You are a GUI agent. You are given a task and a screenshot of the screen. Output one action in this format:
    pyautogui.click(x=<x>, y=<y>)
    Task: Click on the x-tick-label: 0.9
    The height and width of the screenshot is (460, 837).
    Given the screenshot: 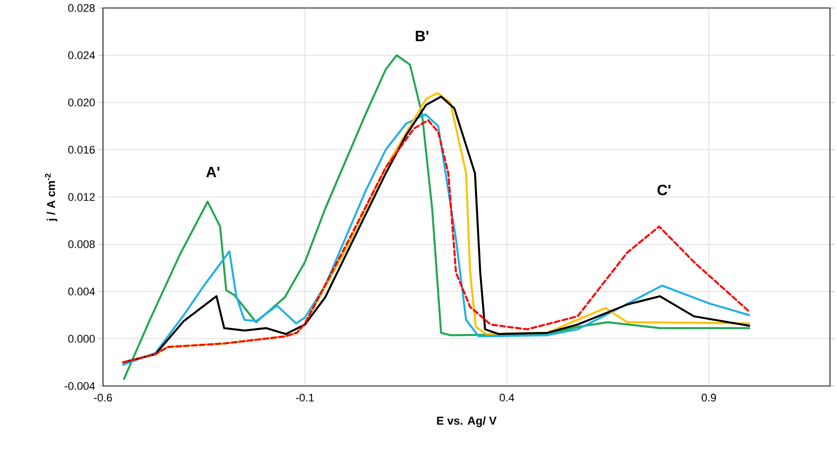 What is the action you would take?
    pyautogui.click(x=709, y=398)
    